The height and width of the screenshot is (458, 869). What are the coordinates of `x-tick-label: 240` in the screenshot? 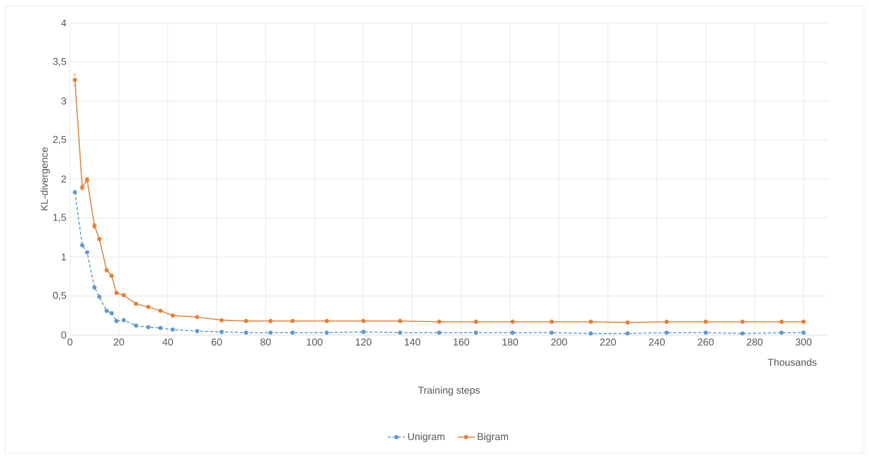 It's located at (657, 342).